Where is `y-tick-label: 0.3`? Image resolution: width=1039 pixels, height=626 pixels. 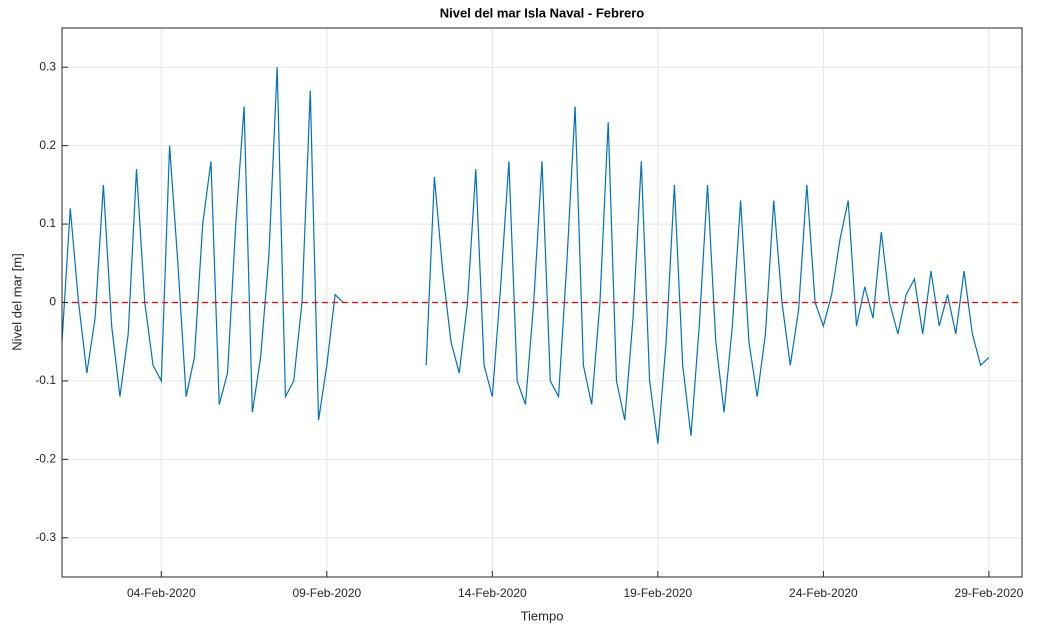
y-tick-label: 0.3 is located at coordinates (47, 66).